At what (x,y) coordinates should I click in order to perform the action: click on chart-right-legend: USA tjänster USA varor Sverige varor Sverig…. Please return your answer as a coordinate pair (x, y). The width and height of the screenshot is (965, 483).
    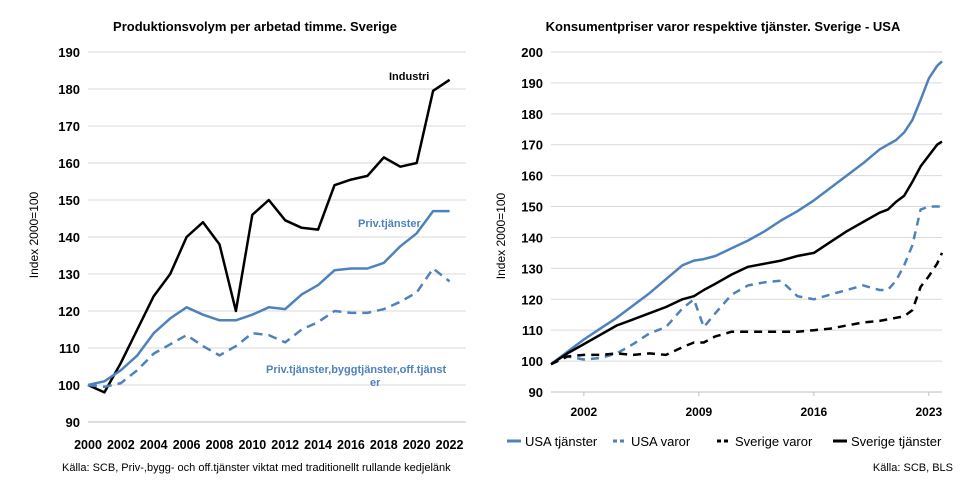
    Looking at the image, I should click on (724, 441).